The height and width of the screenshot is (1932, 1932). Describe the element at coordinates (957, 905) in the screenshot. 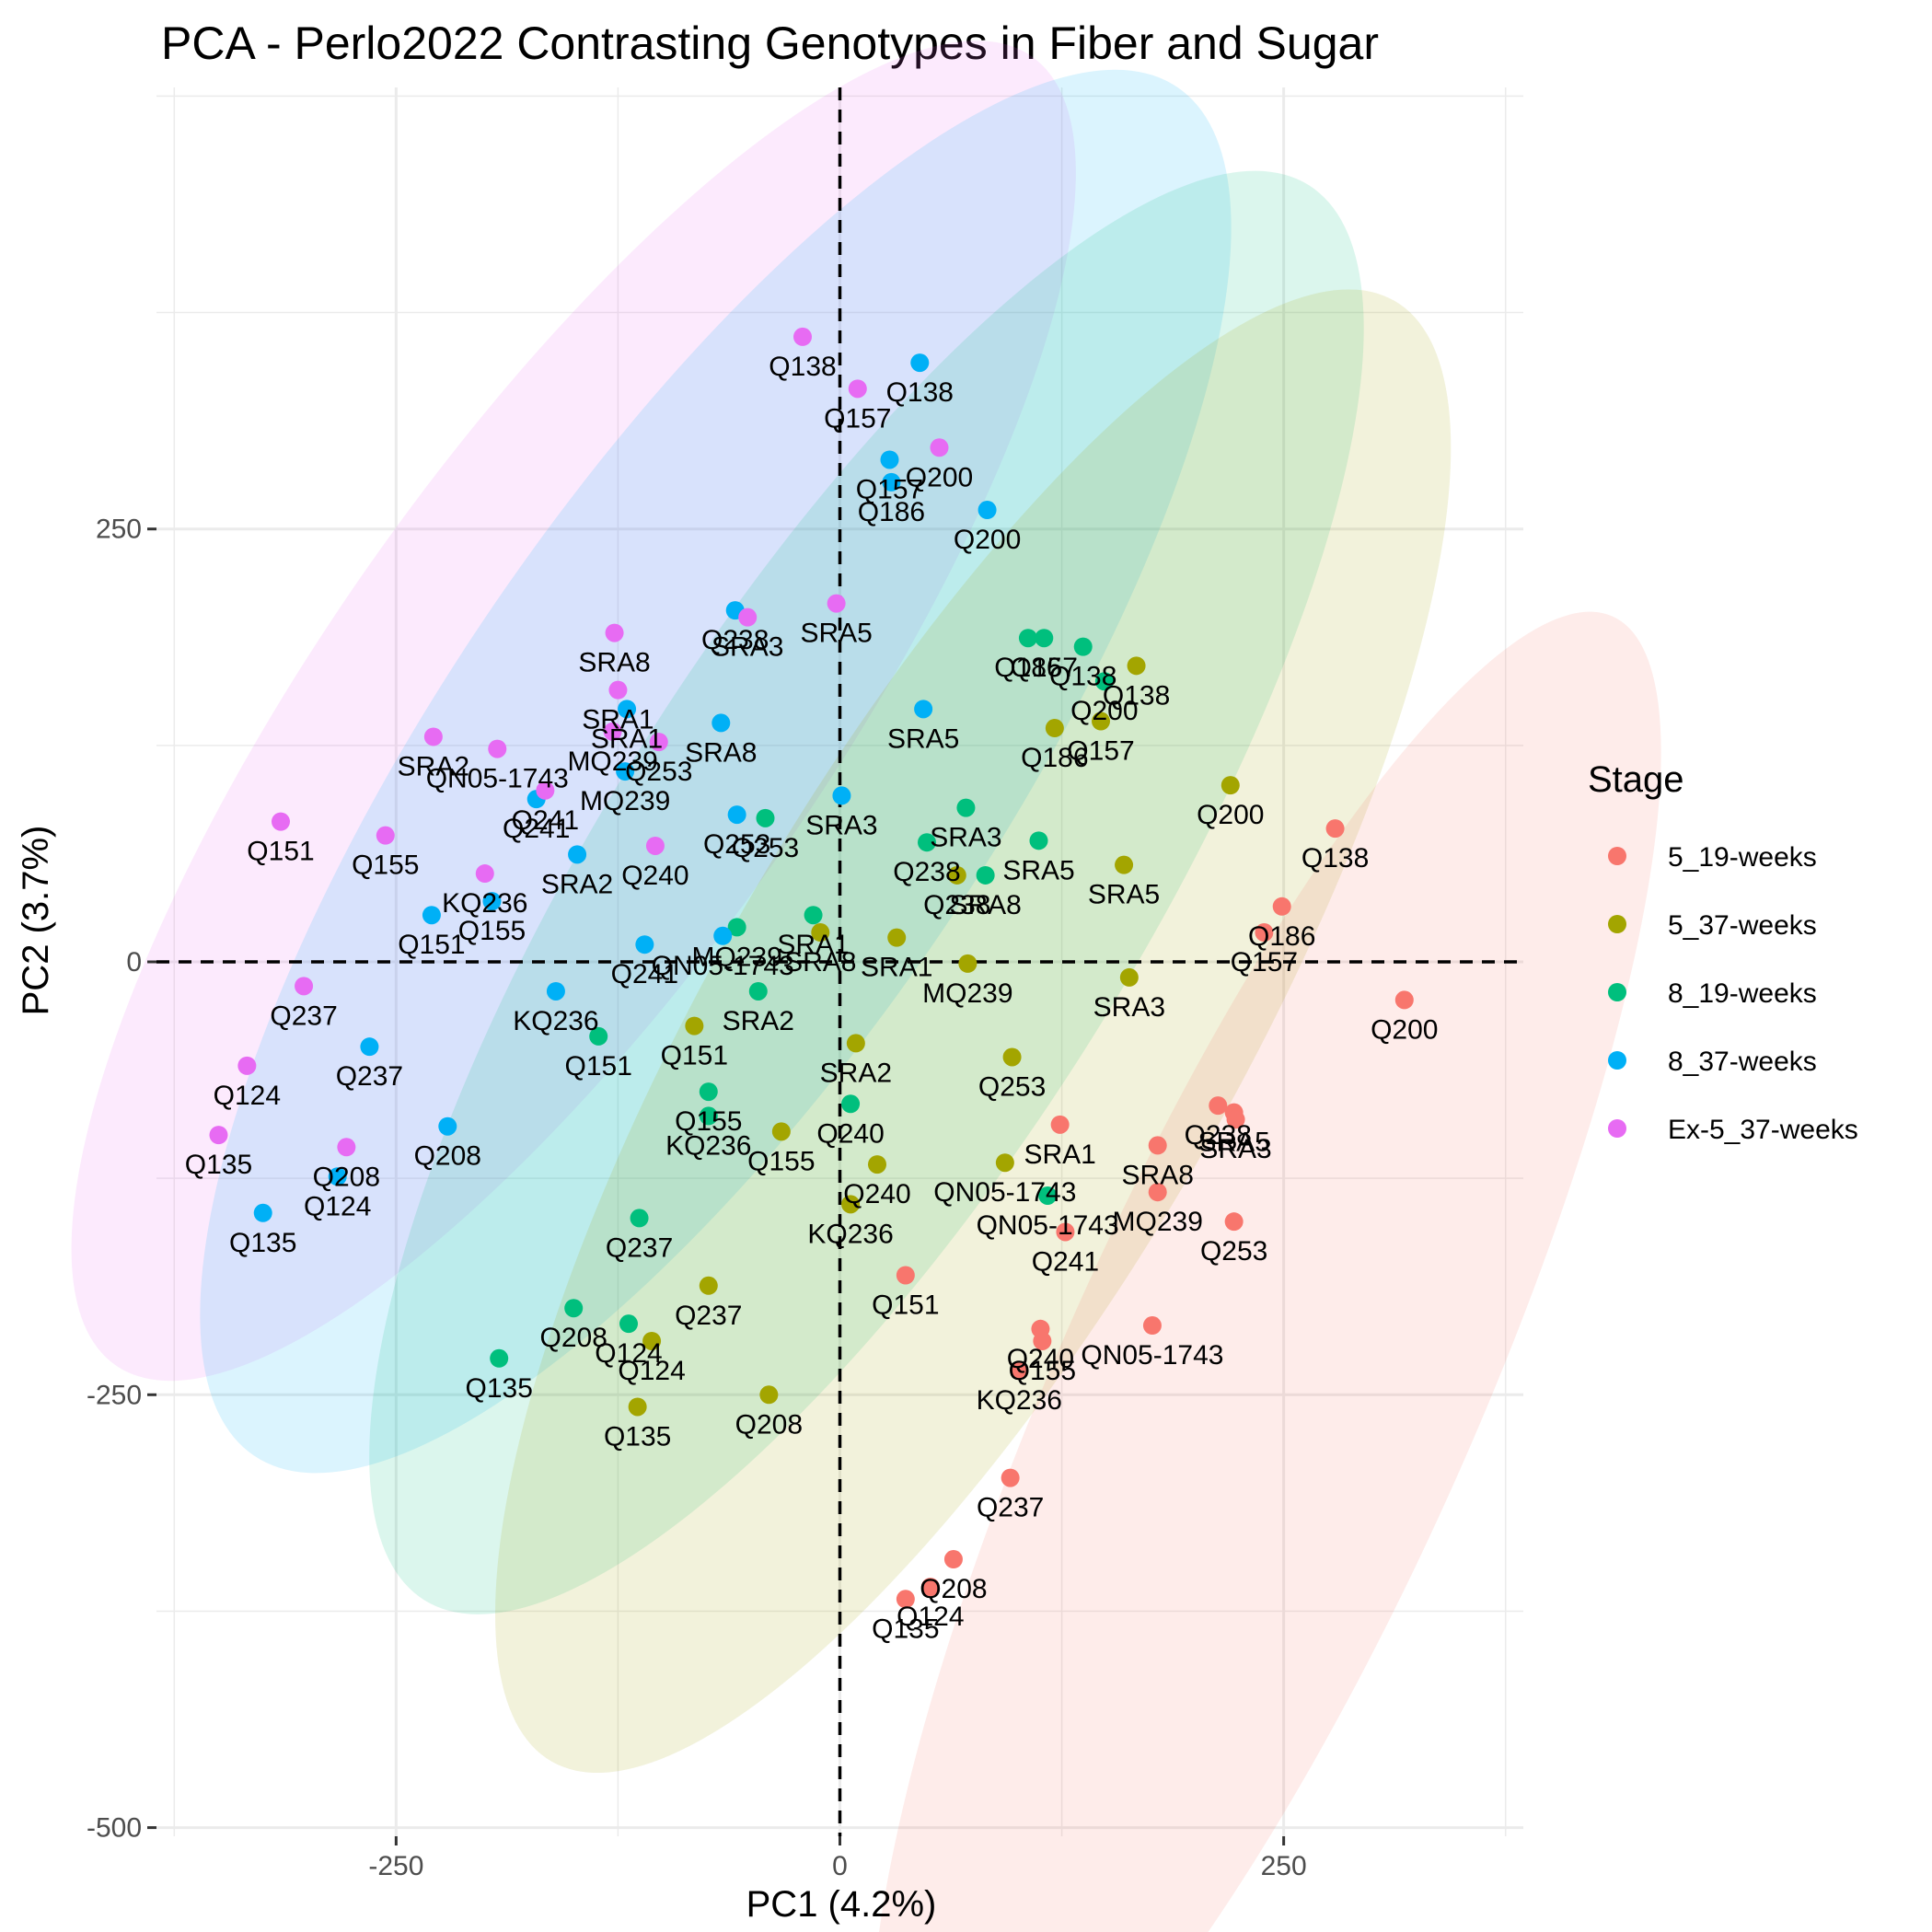

I see `point-label: Q238` at that location.